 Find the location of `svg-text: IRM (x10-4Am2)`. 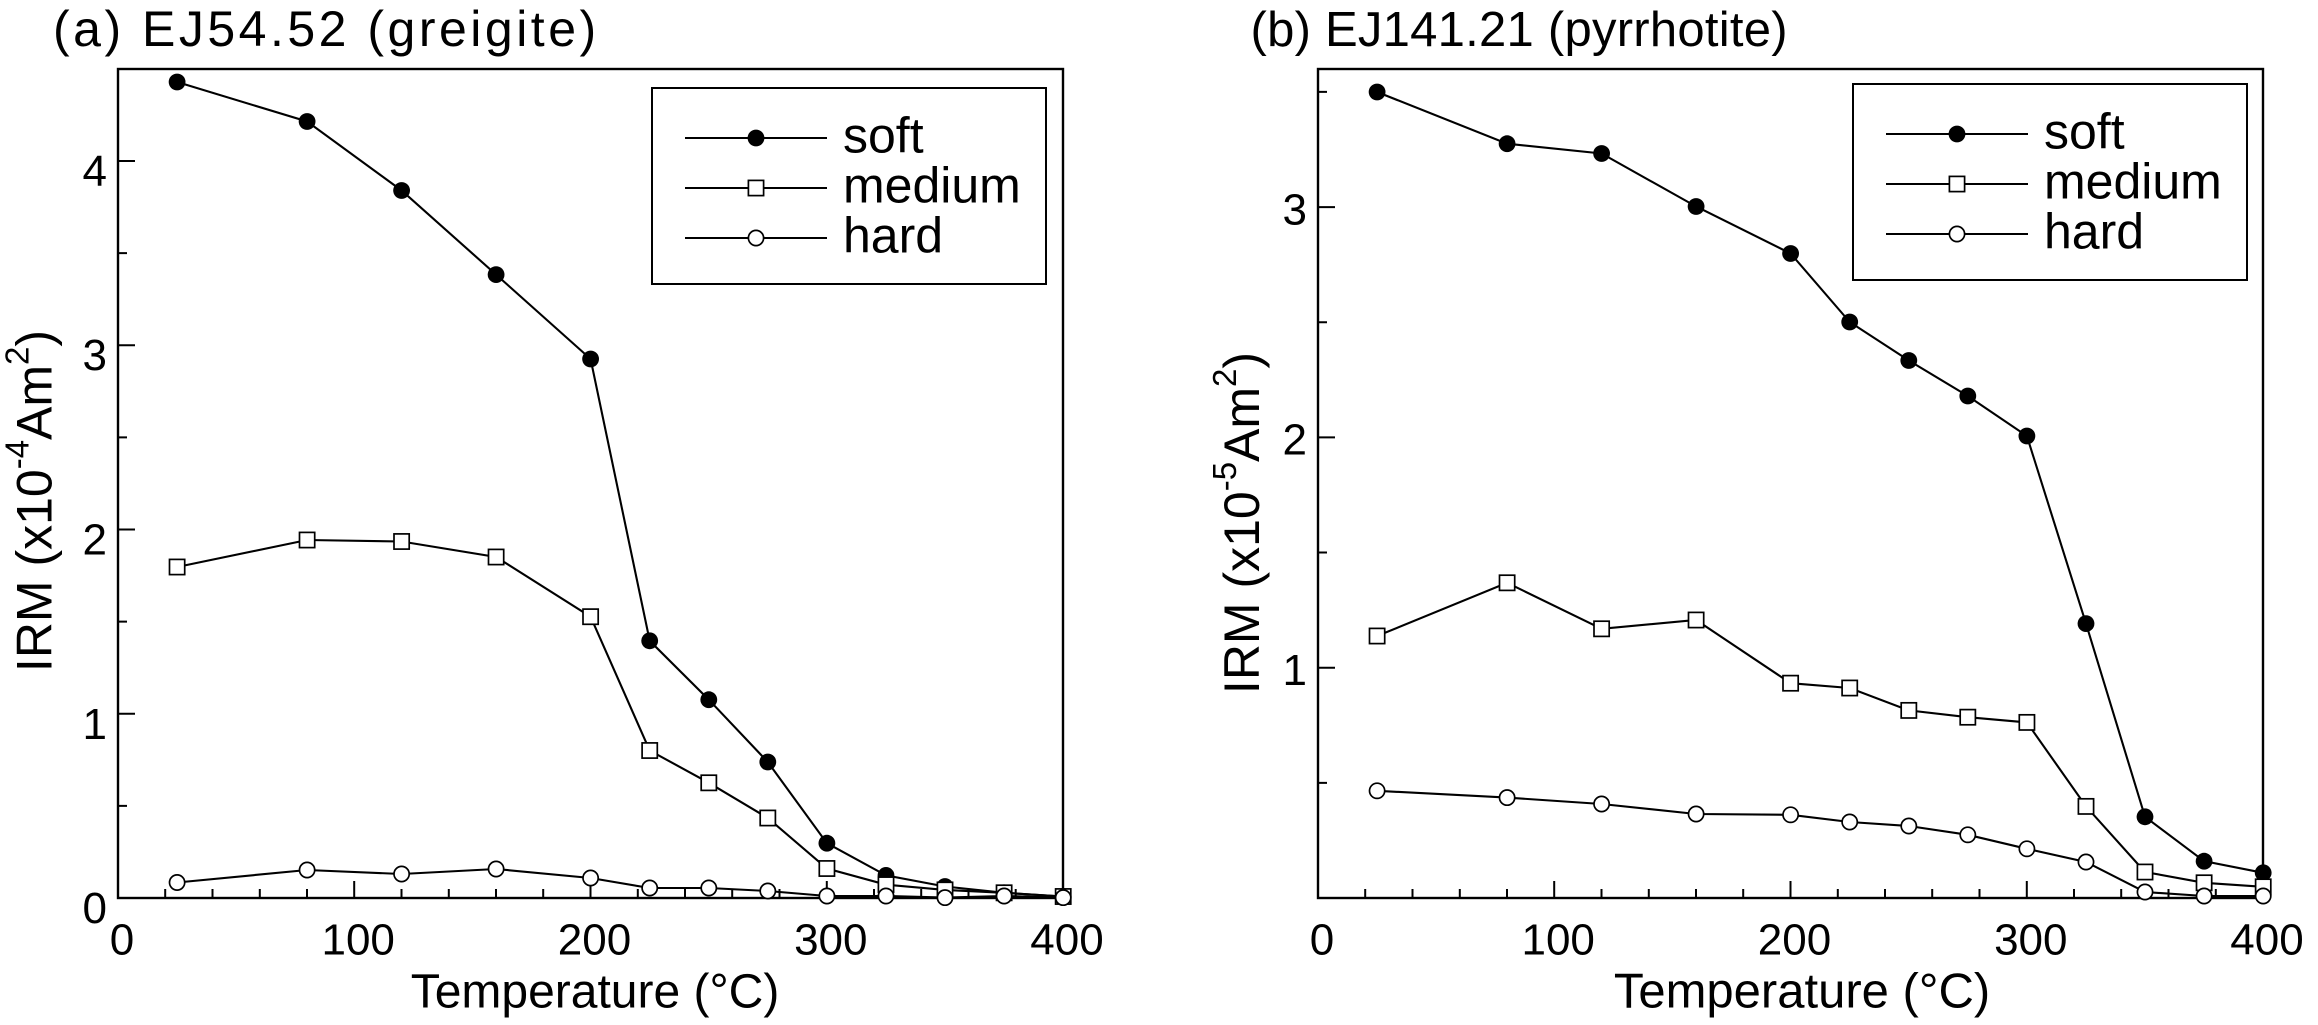

svg-text: IRM (x10-4Am2) is located at coordinates (31, 501).